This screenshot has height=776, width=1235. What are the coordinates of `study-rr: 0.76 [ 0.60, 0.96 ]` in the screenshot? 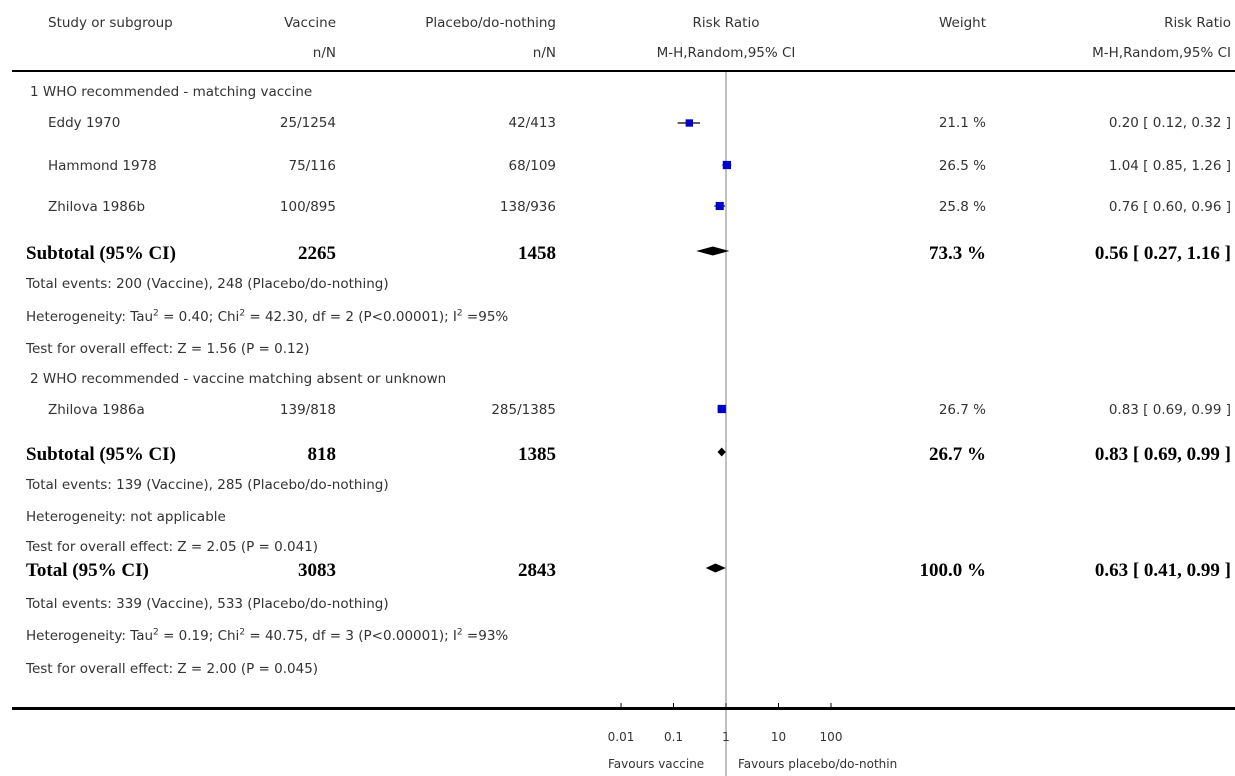 It's located at (1169, 207).